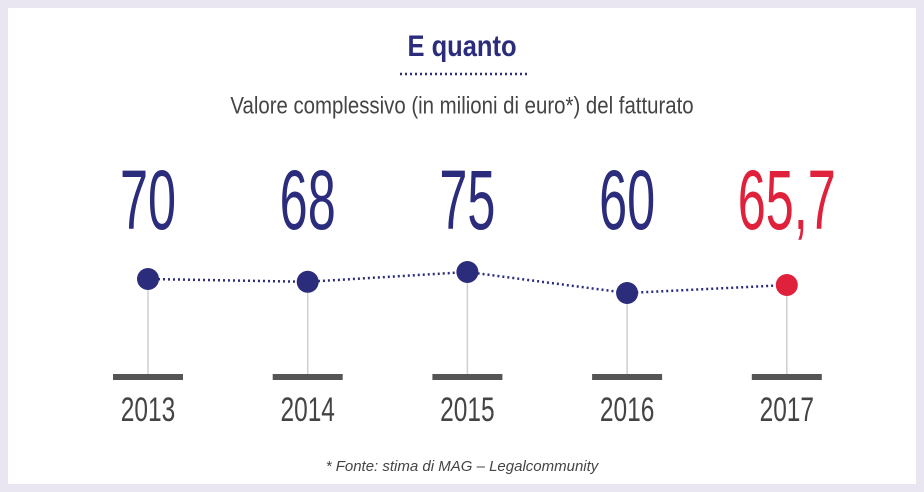  What do you see at coordinates (461, 45) in the screenshot?
I see `chart-title: E quanto` at bounding box center [461, 45].